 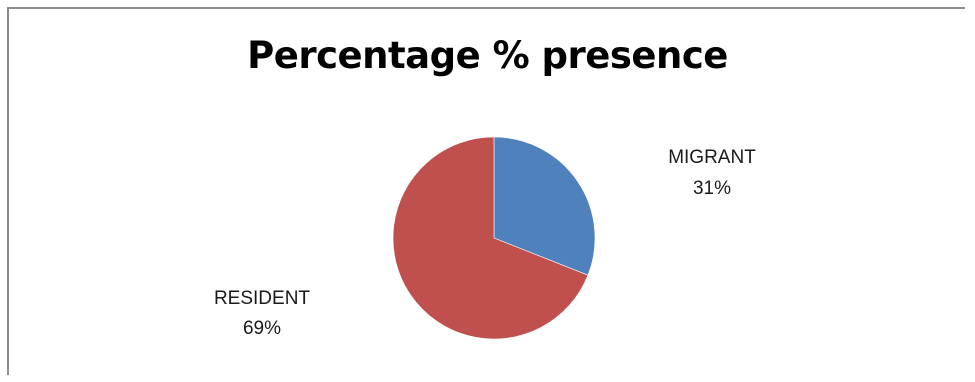 What do you see at coordinates (544, 206) in the screenshot?
I see `pie-slice-migrant` at bounding box center [544, 206].